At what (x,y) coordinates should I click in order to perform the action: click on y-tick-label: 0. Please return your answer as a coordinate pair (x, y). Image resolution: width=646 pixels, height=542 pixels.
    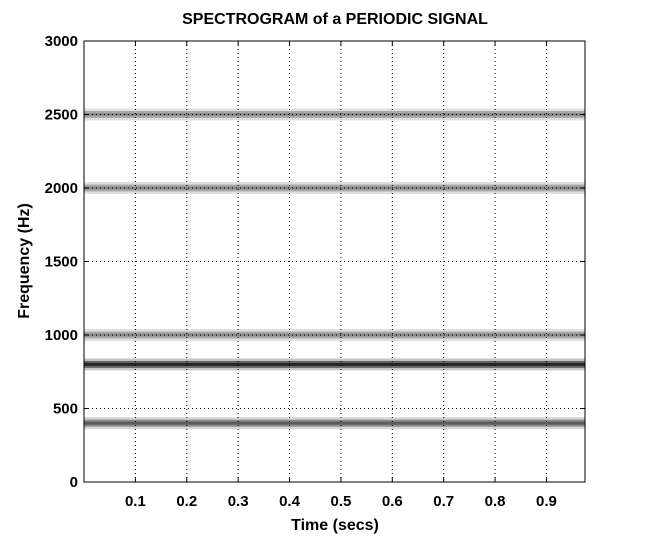
    Looking at the image, I should click on (74, 482).